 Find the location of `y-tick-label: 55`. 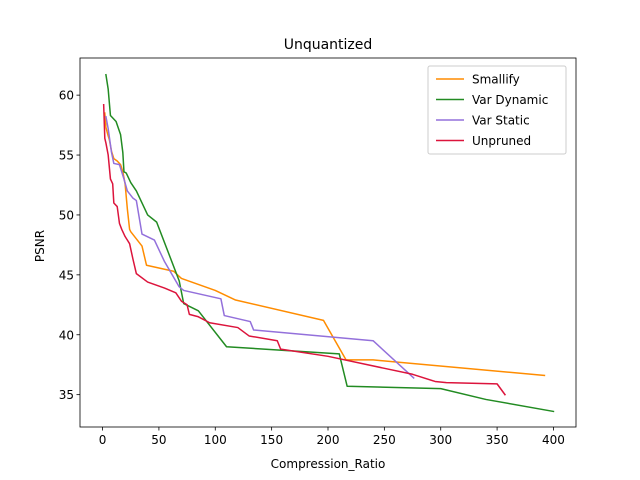

y-tick-label: 55 is located at coordinates (66, 156).